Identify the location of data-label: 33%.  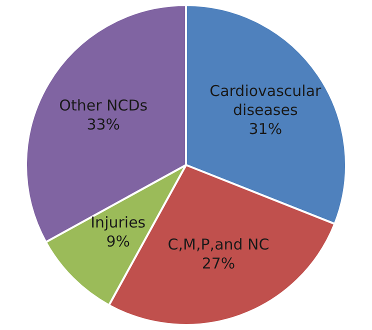
(103, 125).